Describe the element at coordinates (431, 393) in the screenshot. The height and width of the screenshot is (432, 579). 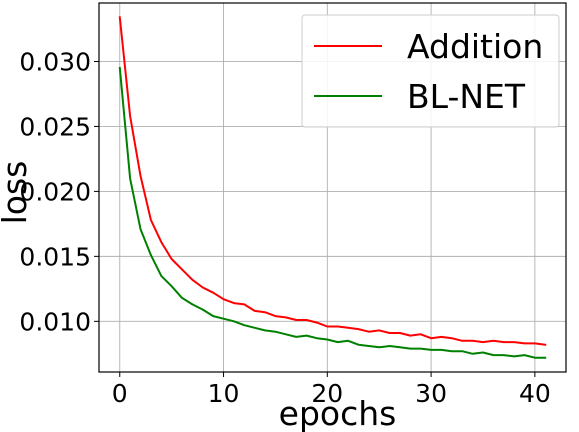
I see `x-tick-label: 30` at that location.